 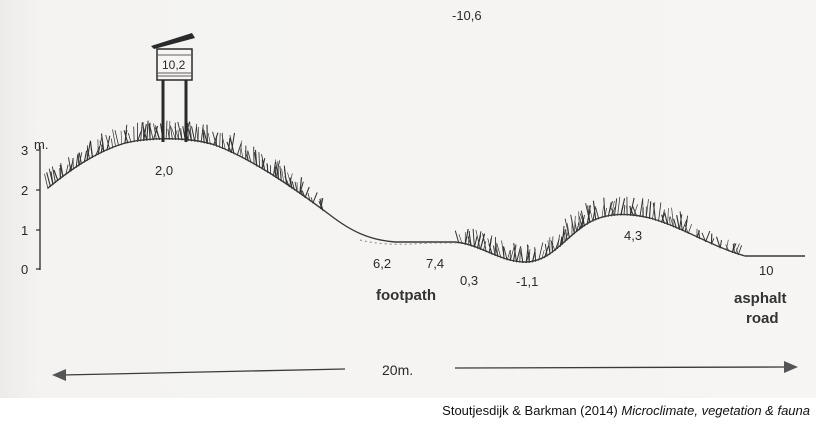 What do you see at coordinates (397, 370) in the screenshot?
I see `distance-label: 20m.` at bounding box center [397, 370].